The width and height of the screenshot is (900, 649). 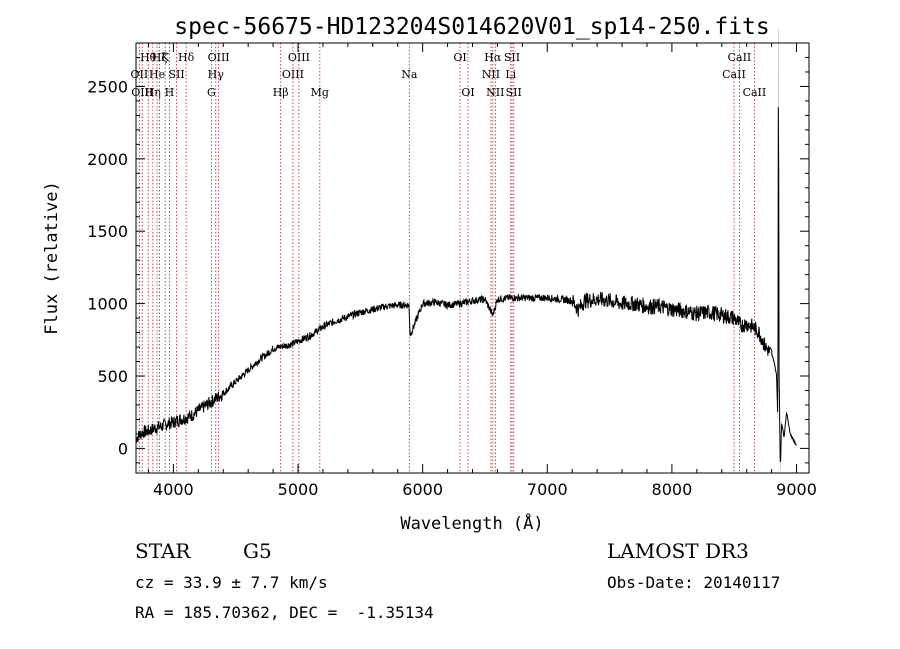 I want to click on line-label-8: SII, so click(x=177, y=74).